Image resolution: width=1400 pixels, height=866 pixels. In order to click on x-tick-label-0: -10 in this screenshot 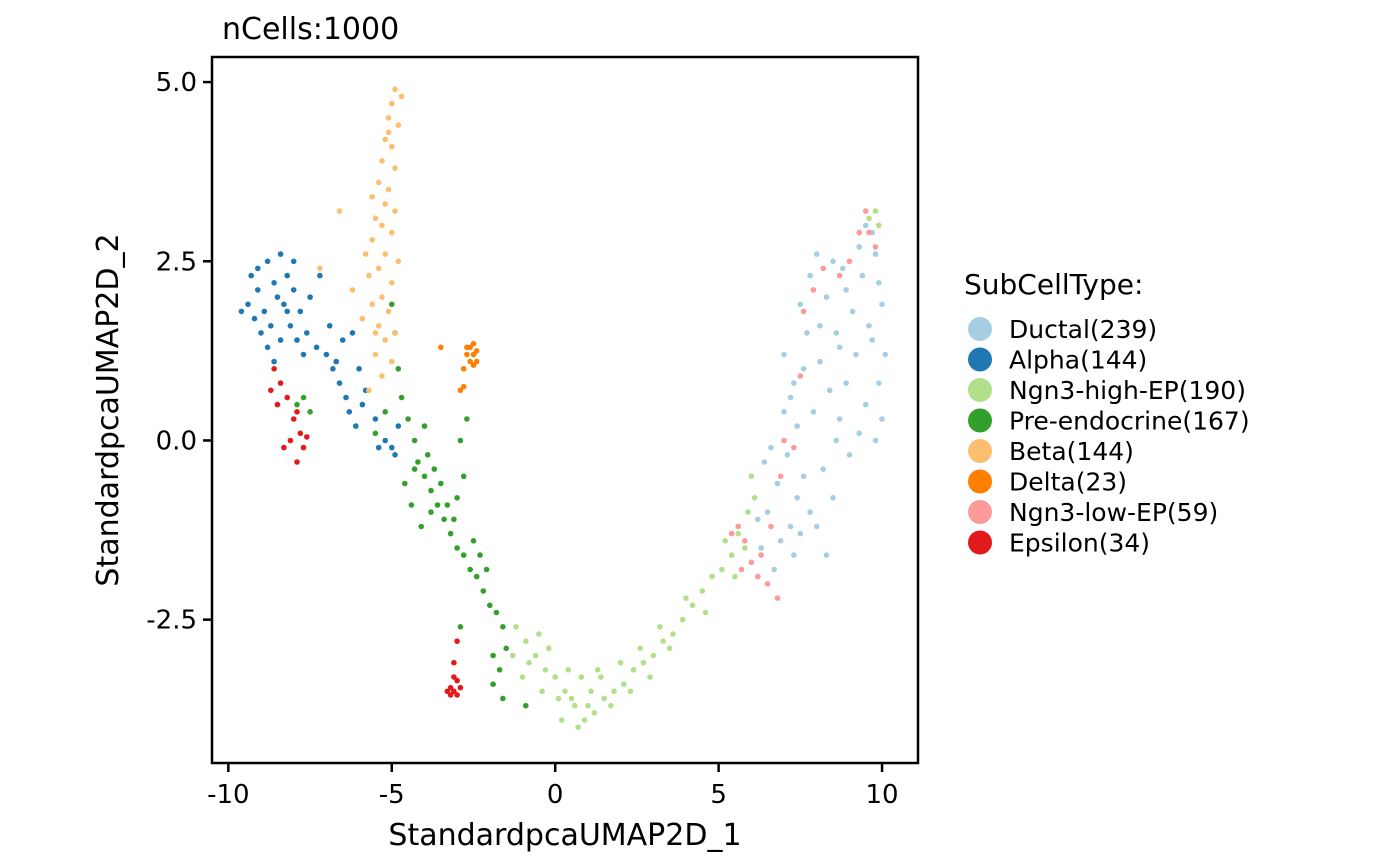, I will do `click(228, 795)`.